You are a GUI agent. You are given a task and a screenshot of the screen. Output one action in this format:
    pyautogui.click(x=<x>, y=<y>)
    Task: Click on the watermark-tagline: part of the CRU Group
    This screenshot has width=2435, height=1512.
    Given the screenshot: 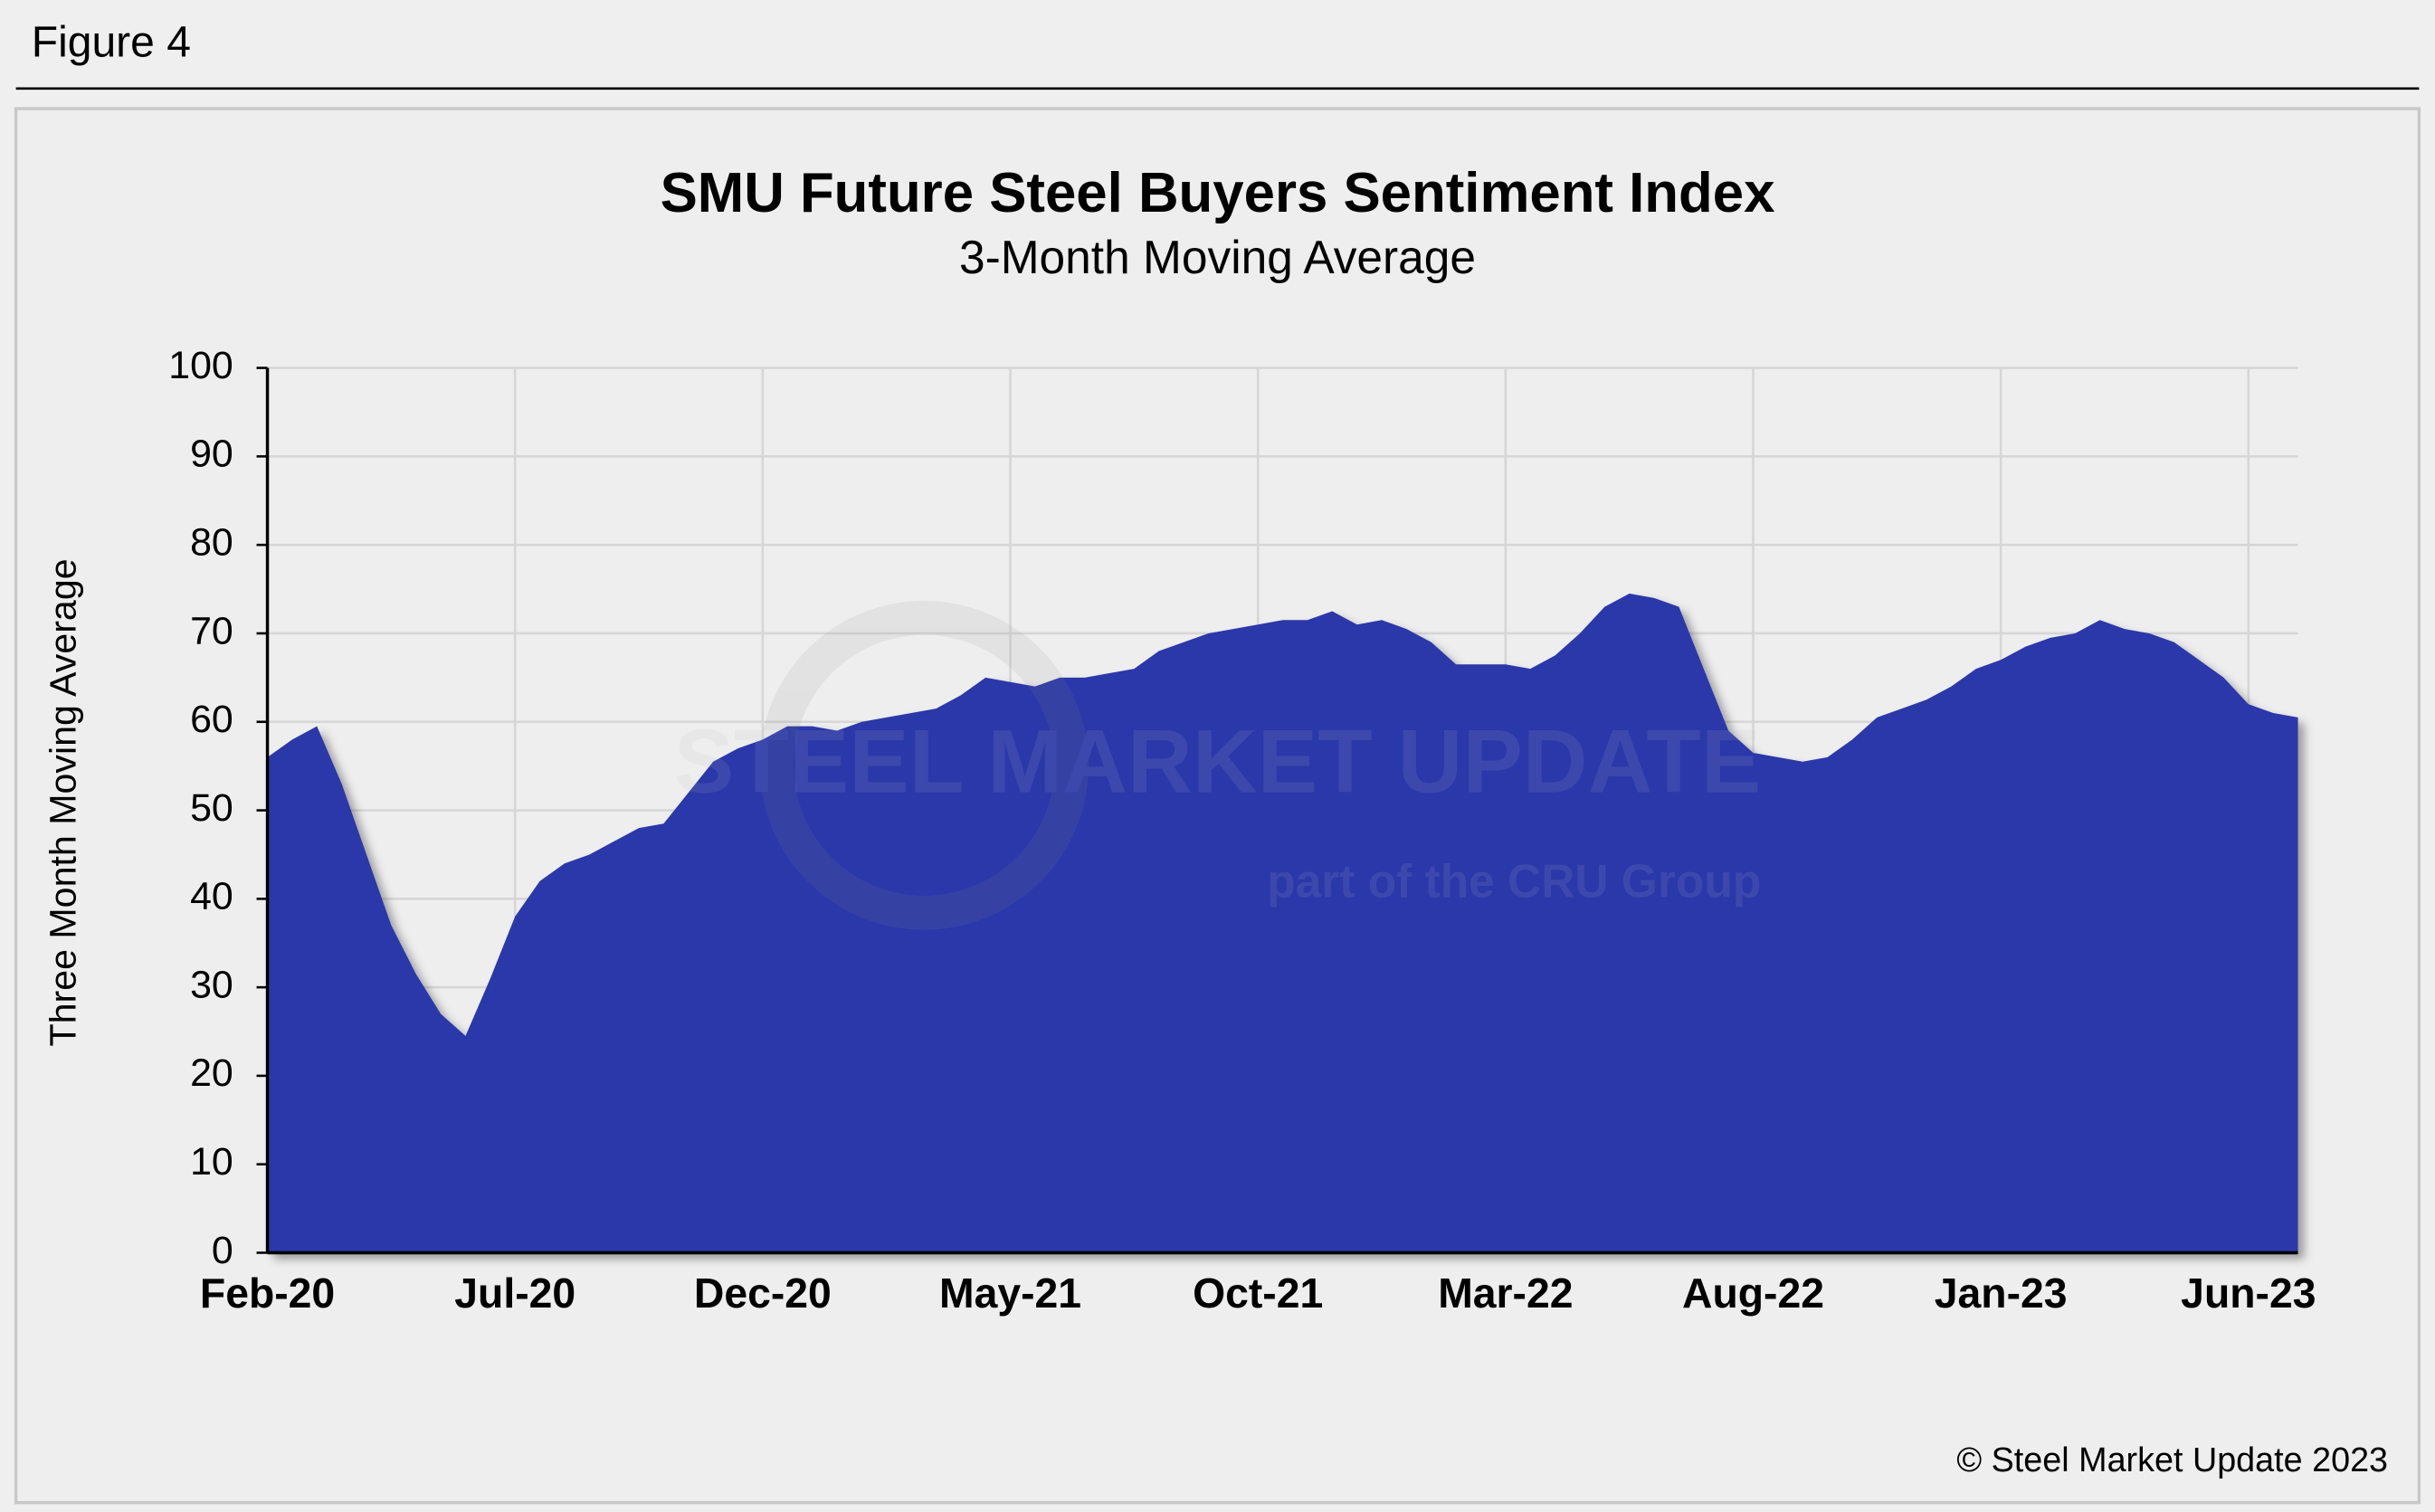 What is the action you would take?
    pyautogui.click(x=1514, y=881)
    